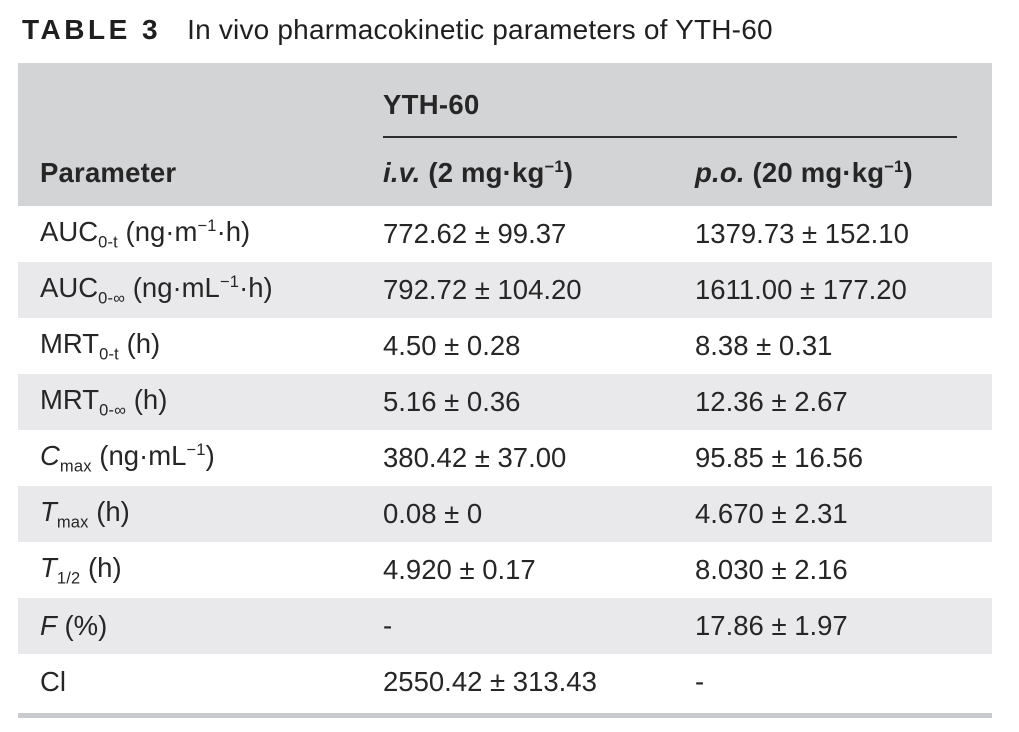 This screenshot has width=1019, height=732. I want to click on table-number: TABLE 3, so click(92, 29).